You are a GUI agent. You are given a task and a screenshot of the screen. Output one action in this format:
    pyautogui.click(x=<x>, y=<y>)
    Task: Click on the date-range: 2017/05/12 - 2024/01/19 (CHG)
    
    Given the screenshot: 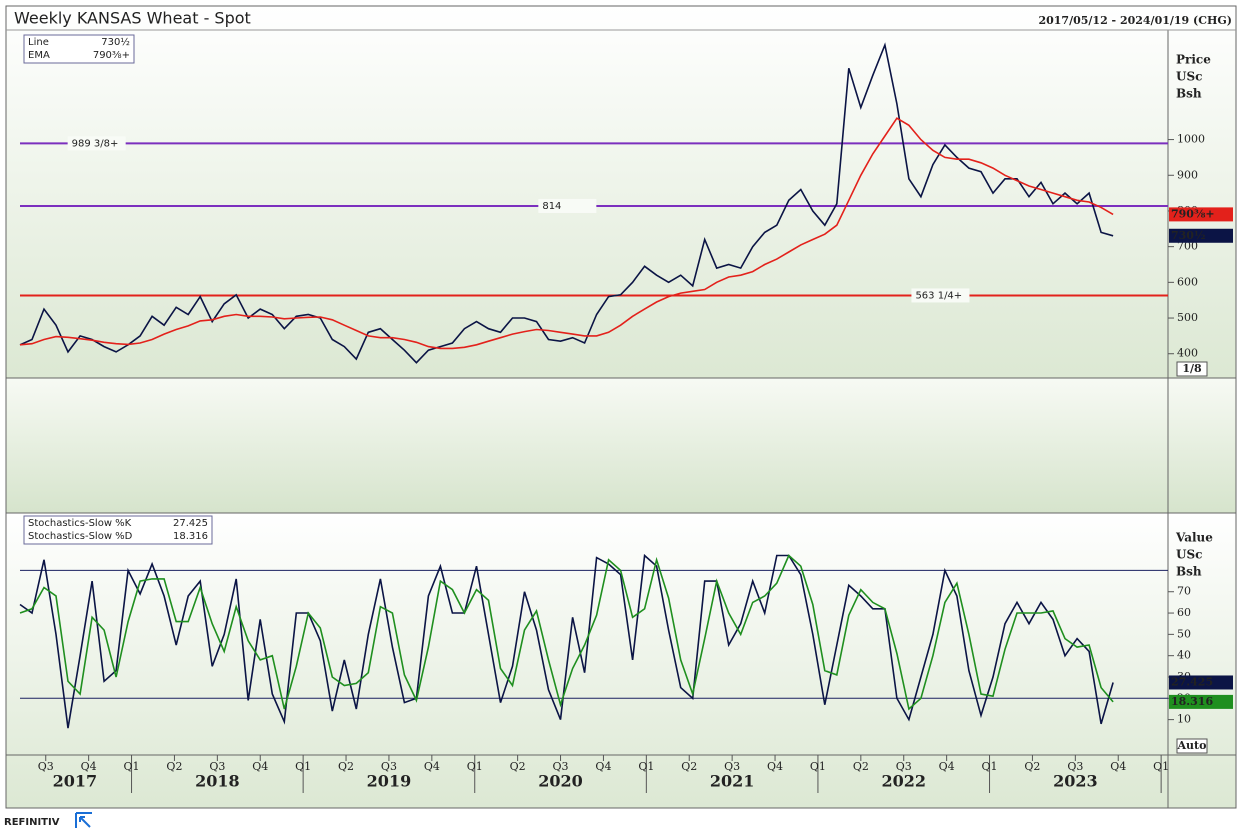 What is the action you would take?
    pyautogui.click(x=1135, y=20)
    